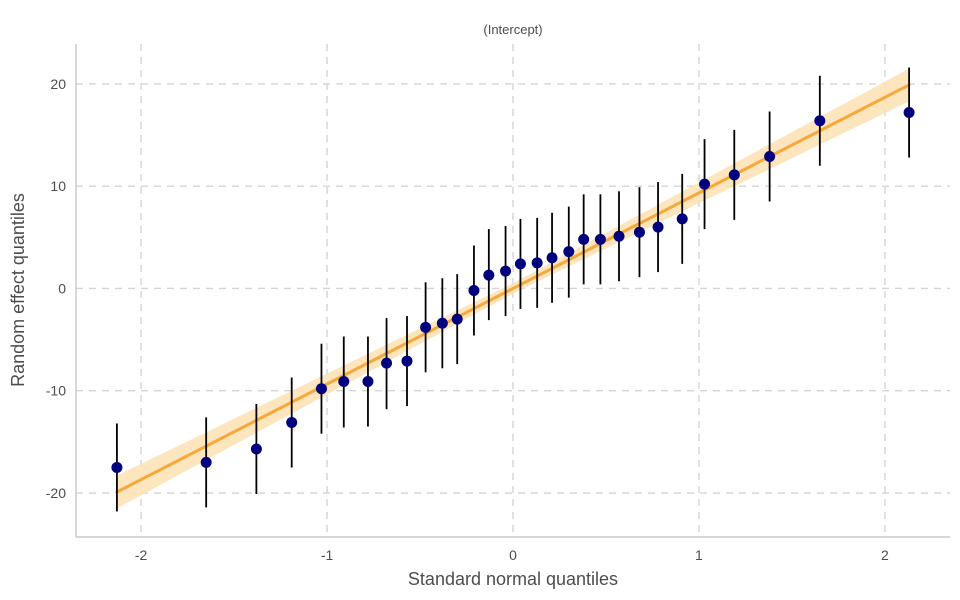 This screenshot has height=600, width=960. I want to click on y-tick-label: 0, so click(62, 288).